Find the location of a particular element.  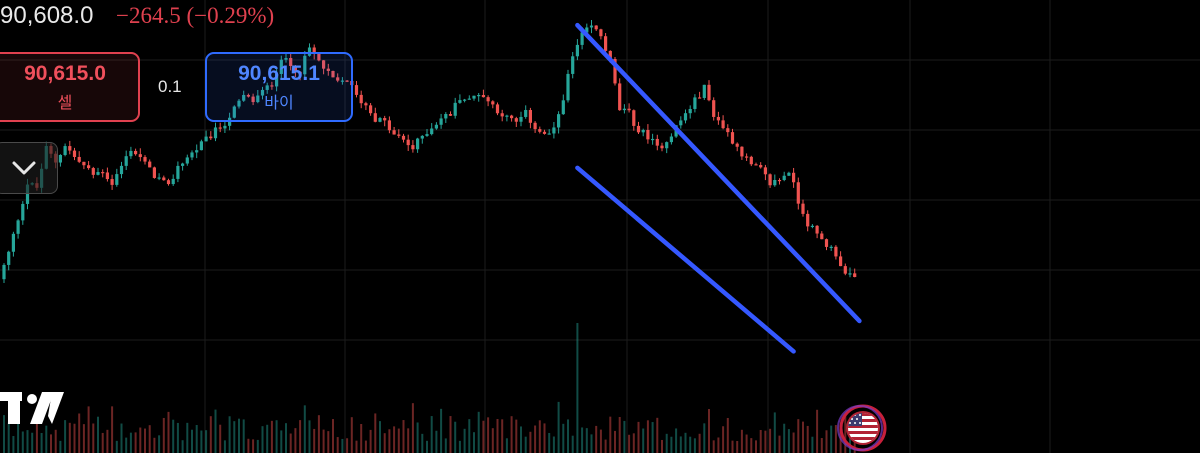

buy-button: 90,615.1 바이 is located at coordinates (279, 87).